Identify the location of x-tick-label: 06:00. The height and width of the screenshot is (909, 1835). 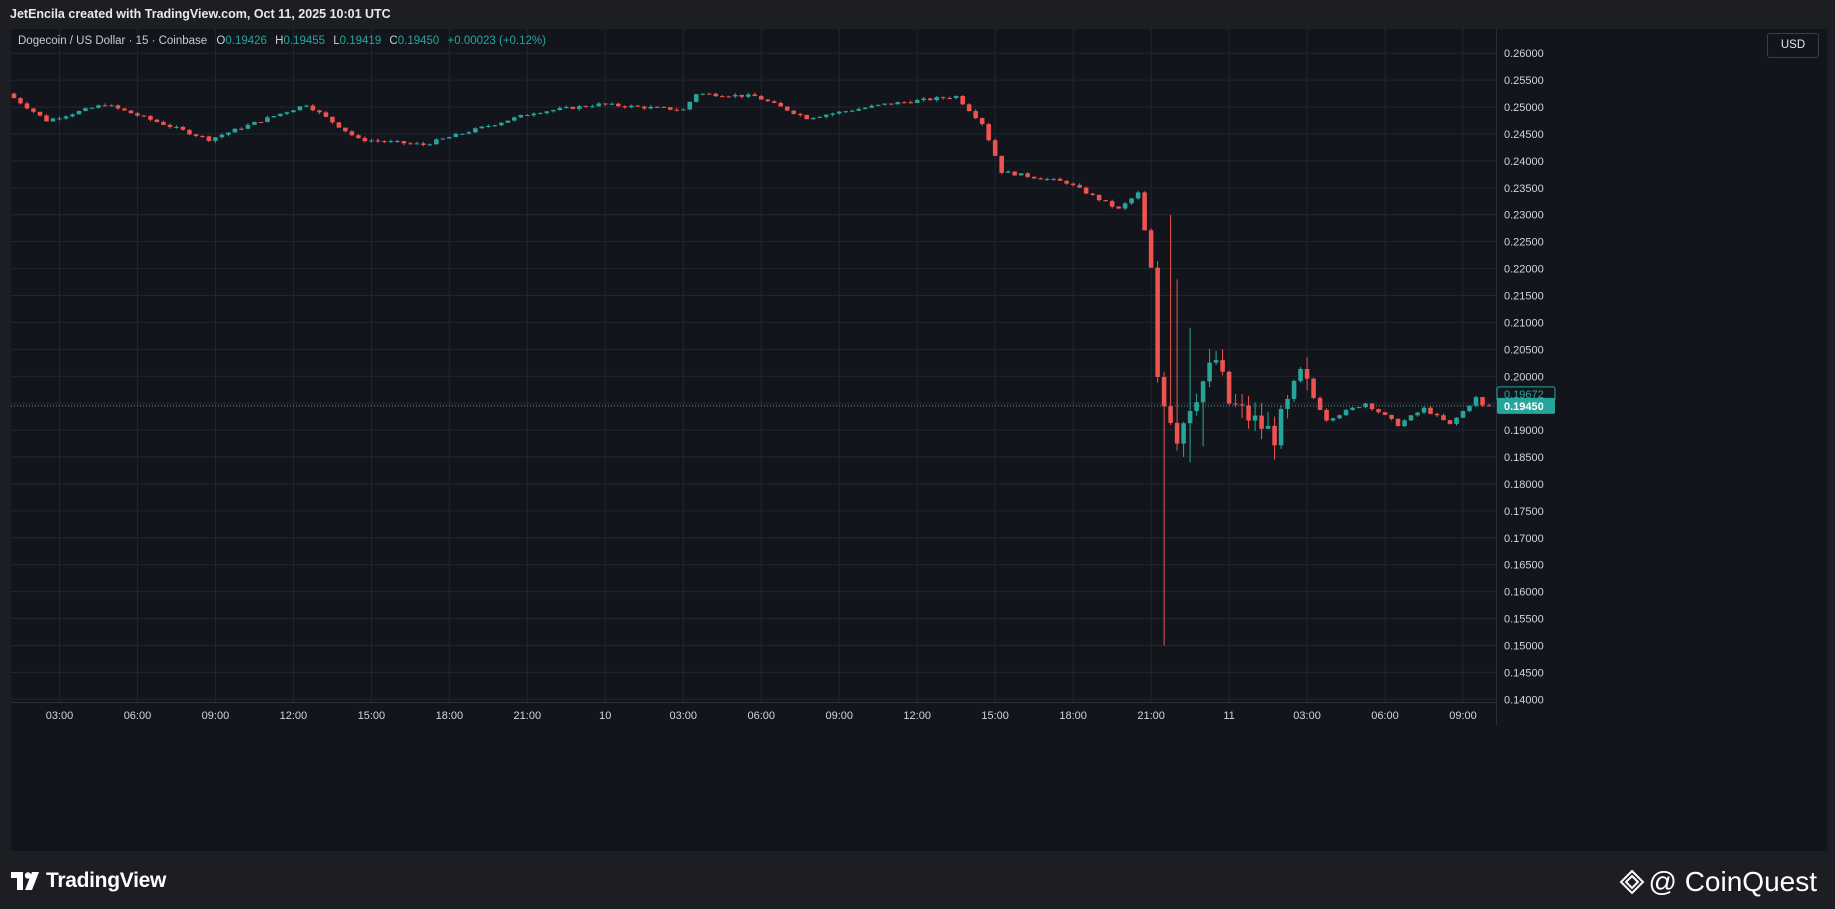
(138, 716).